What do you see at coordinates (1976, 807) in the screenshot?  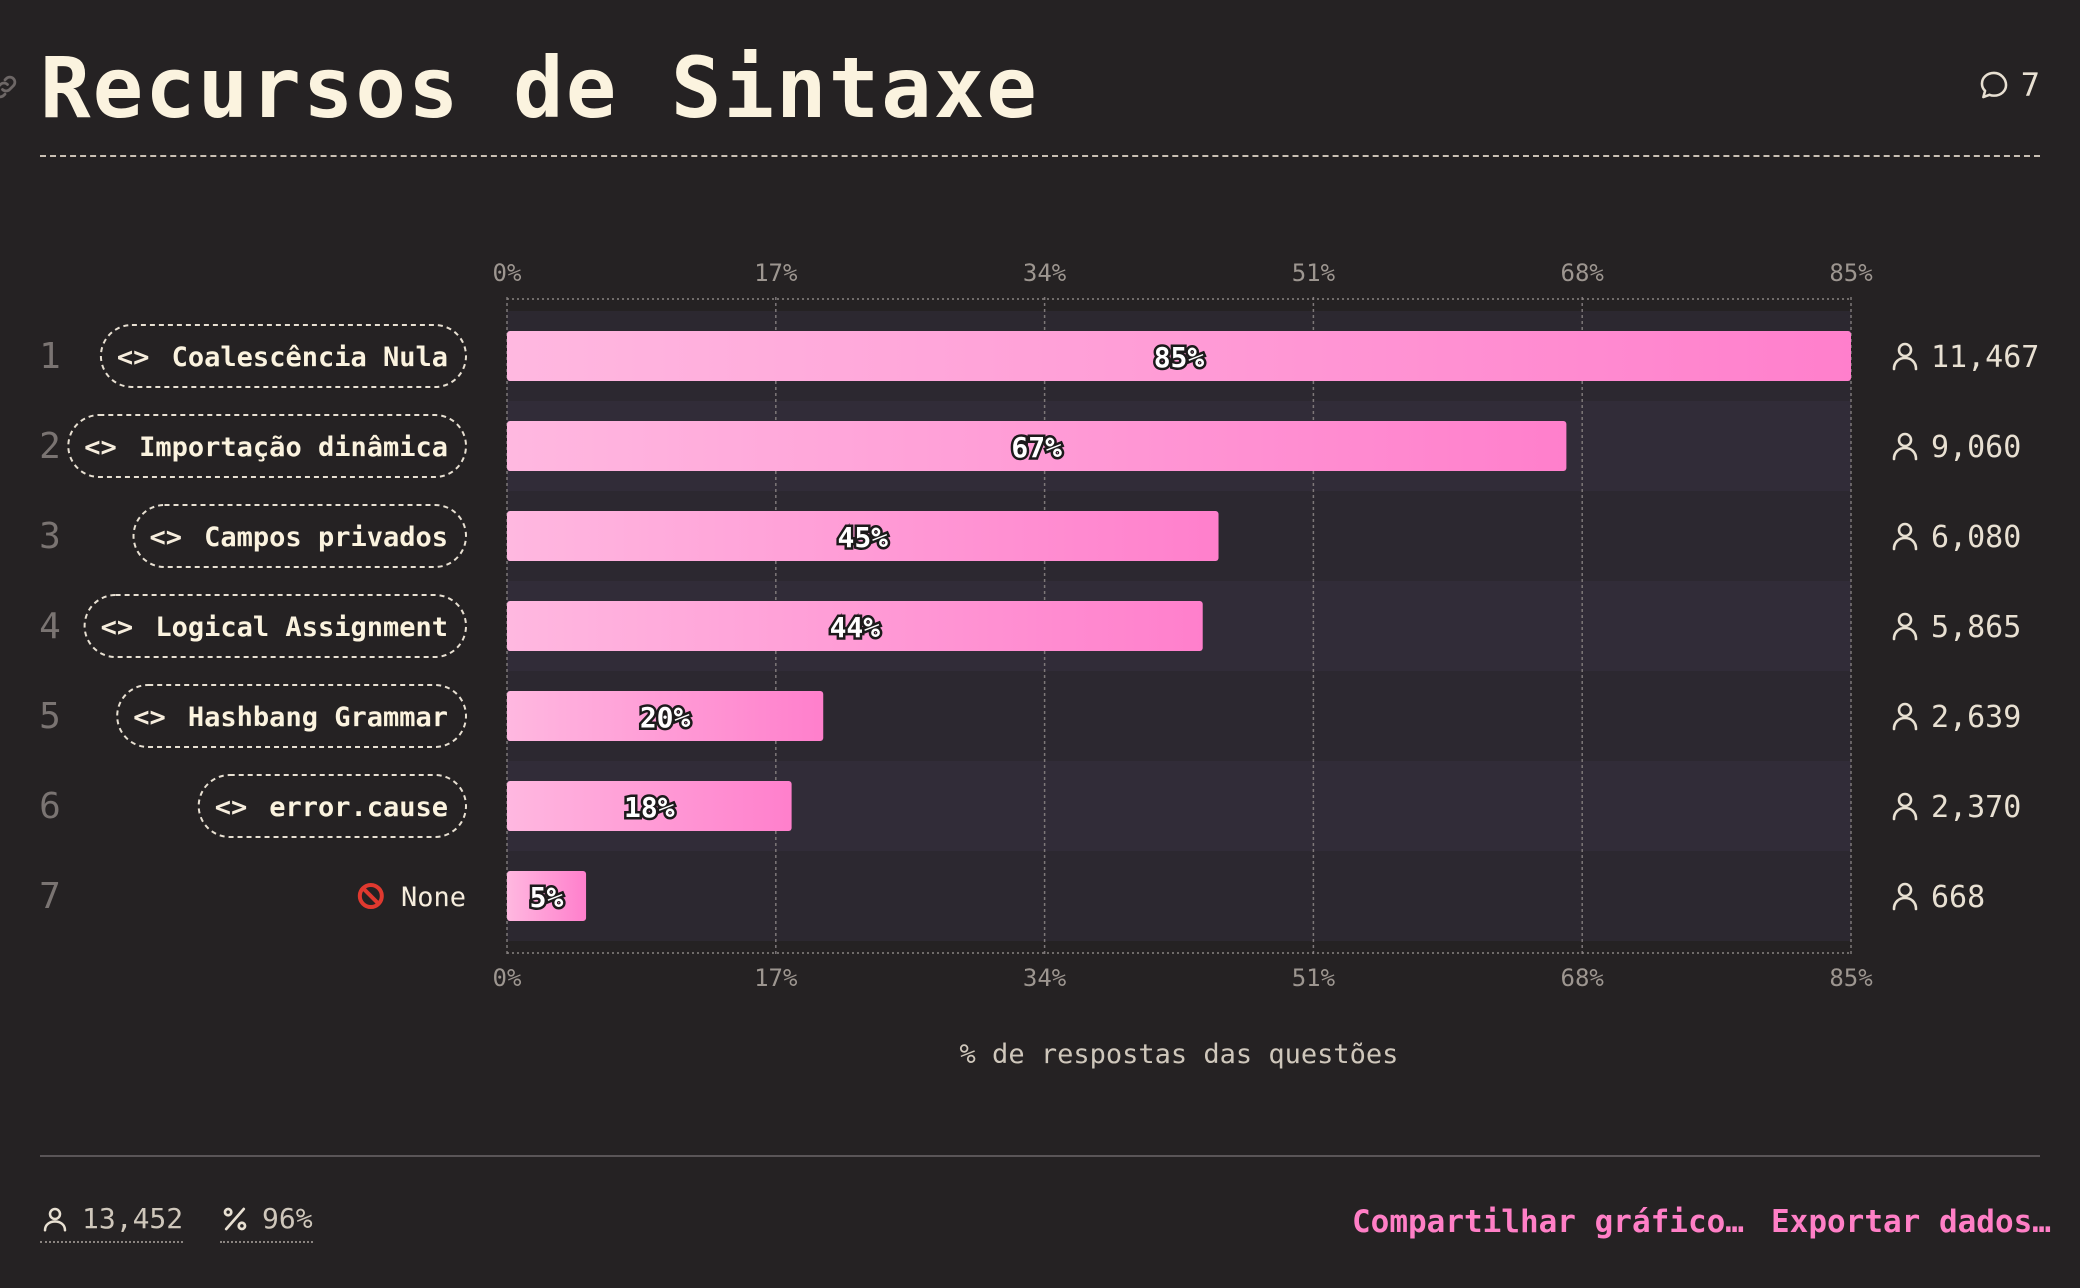 I see `respondent-count-value: 2,370` at bounding box center [1976, 807].